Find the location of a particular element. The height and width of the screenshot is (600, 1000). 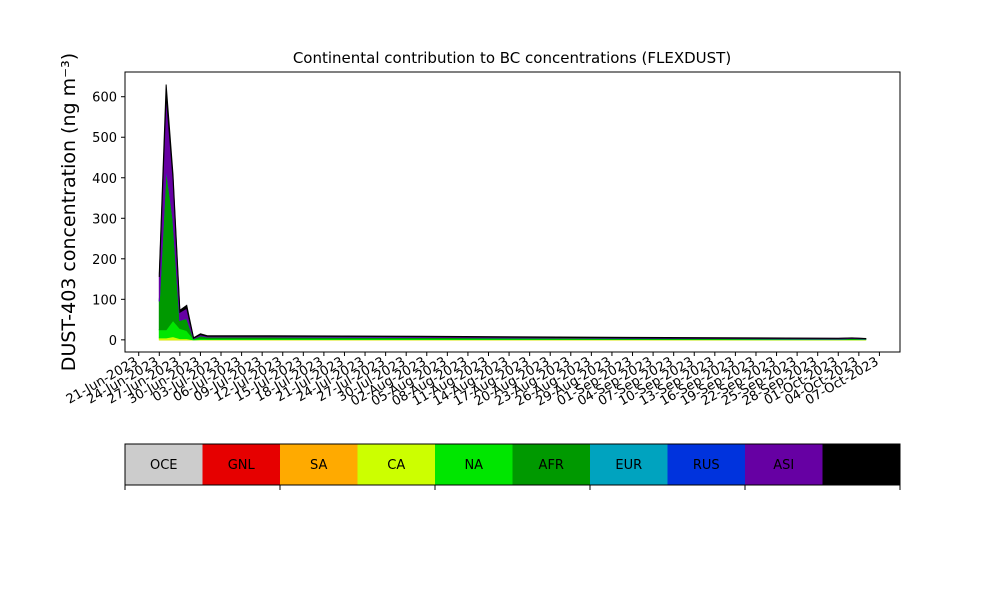

legend-label: SA is located at coordinates (318, 465).